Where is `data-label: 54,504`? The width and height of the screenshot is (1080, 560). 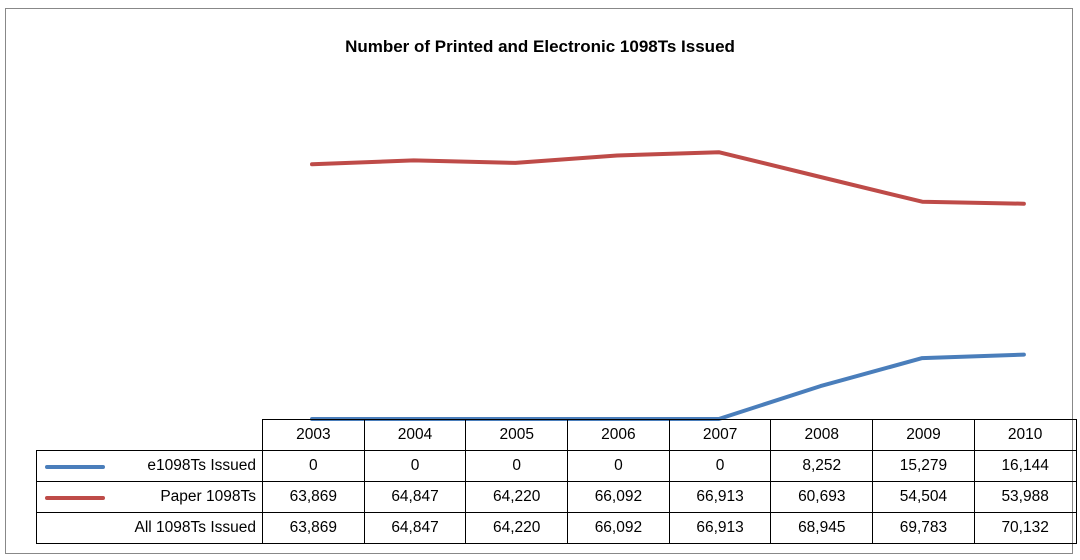 data-label: 54,504 is located at coordinates (923, 497).